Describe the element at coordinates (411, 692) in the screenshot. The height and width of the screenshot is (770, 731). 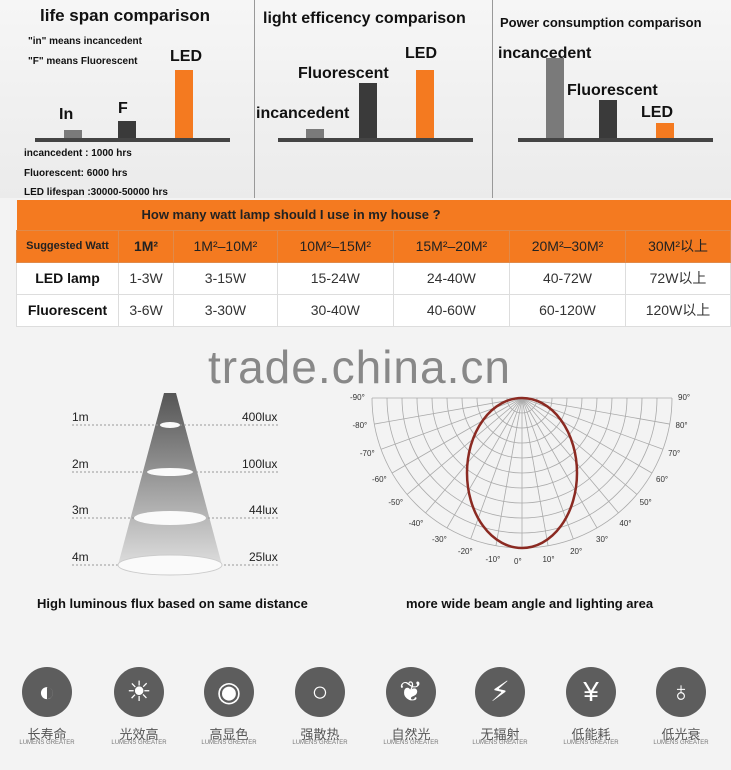
I see `leaf-icon: ❦` at that location.